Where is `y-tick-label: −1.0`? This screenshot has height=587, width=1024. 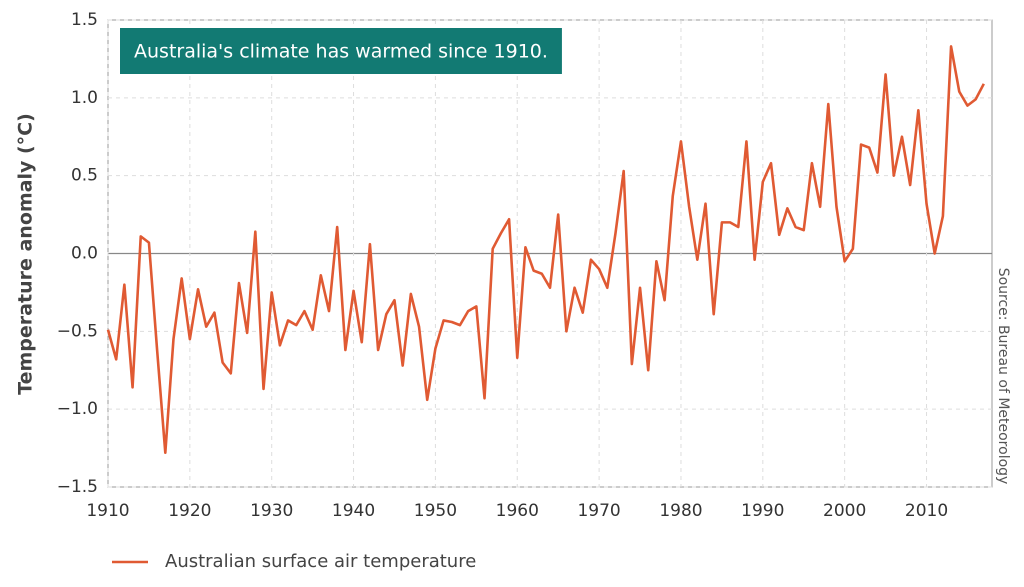
y-tick-label: −1.0 is located at coordinates (77, 409).